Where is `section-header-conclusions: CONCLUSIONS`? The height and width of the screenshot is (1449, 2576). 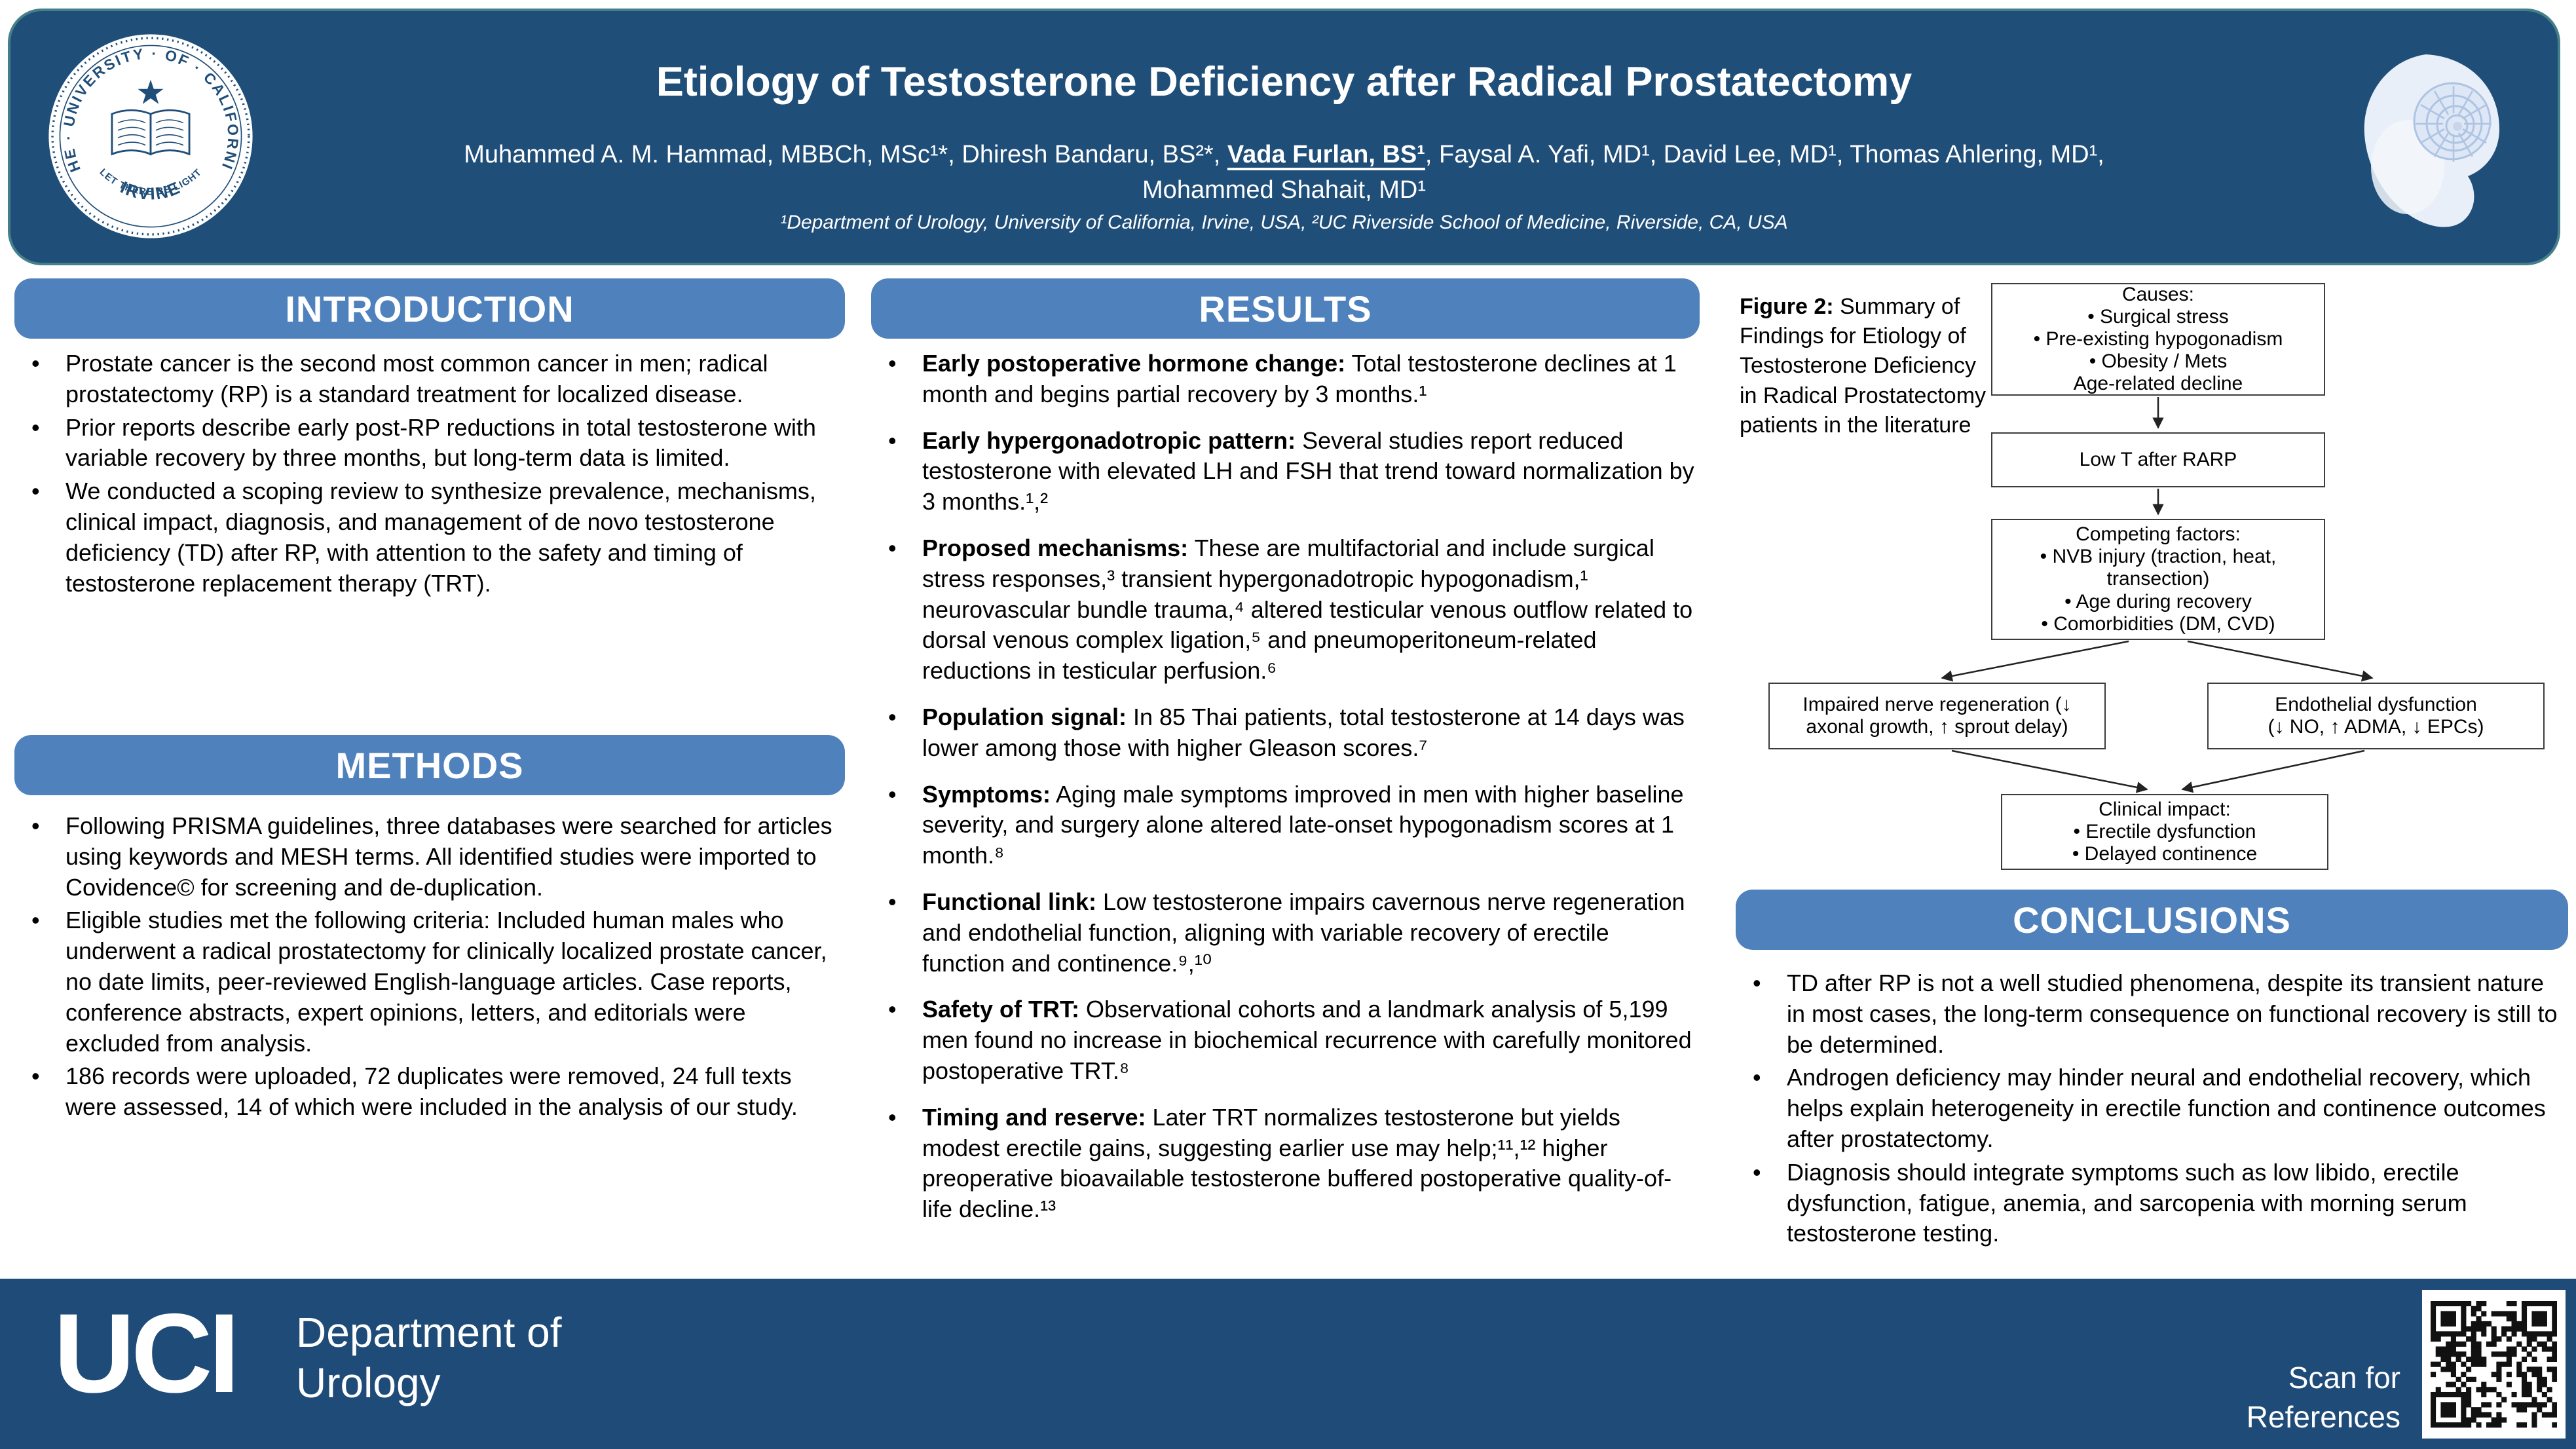 section-header-conclusions: CONCLUSIONS is located at coordinates (2152, 920).